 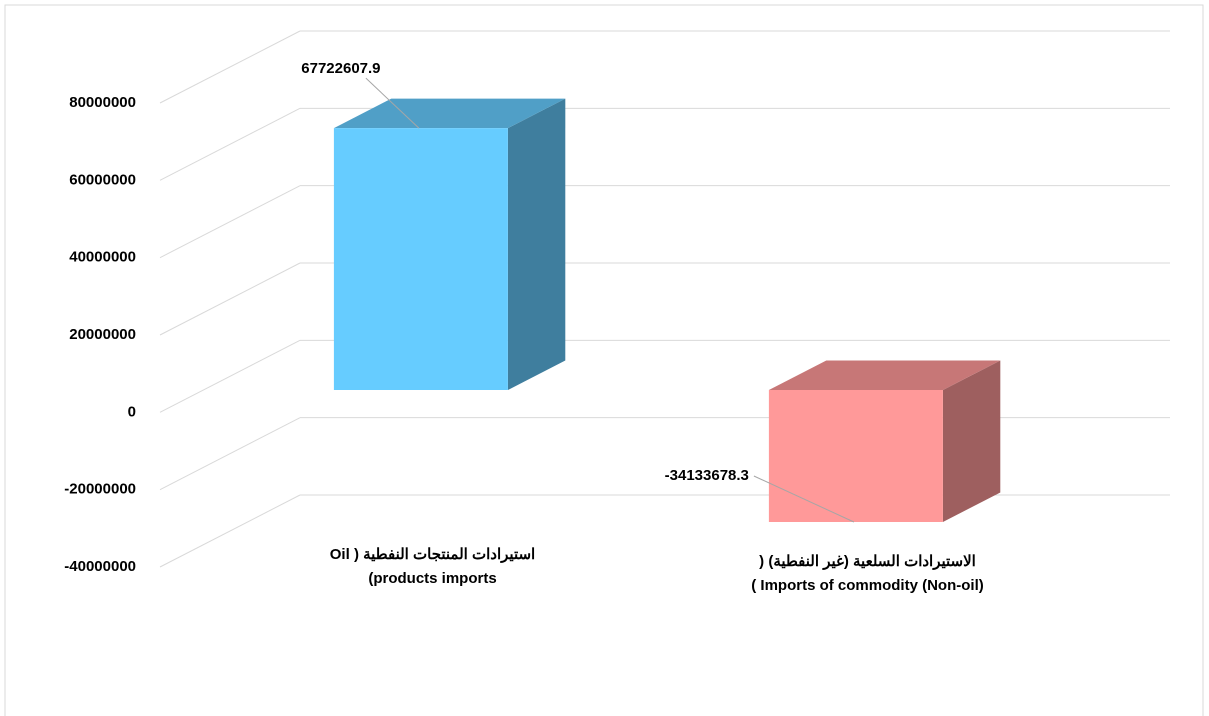 I want to click on y-tick-label: 40000000, so click(x=102, y=257).